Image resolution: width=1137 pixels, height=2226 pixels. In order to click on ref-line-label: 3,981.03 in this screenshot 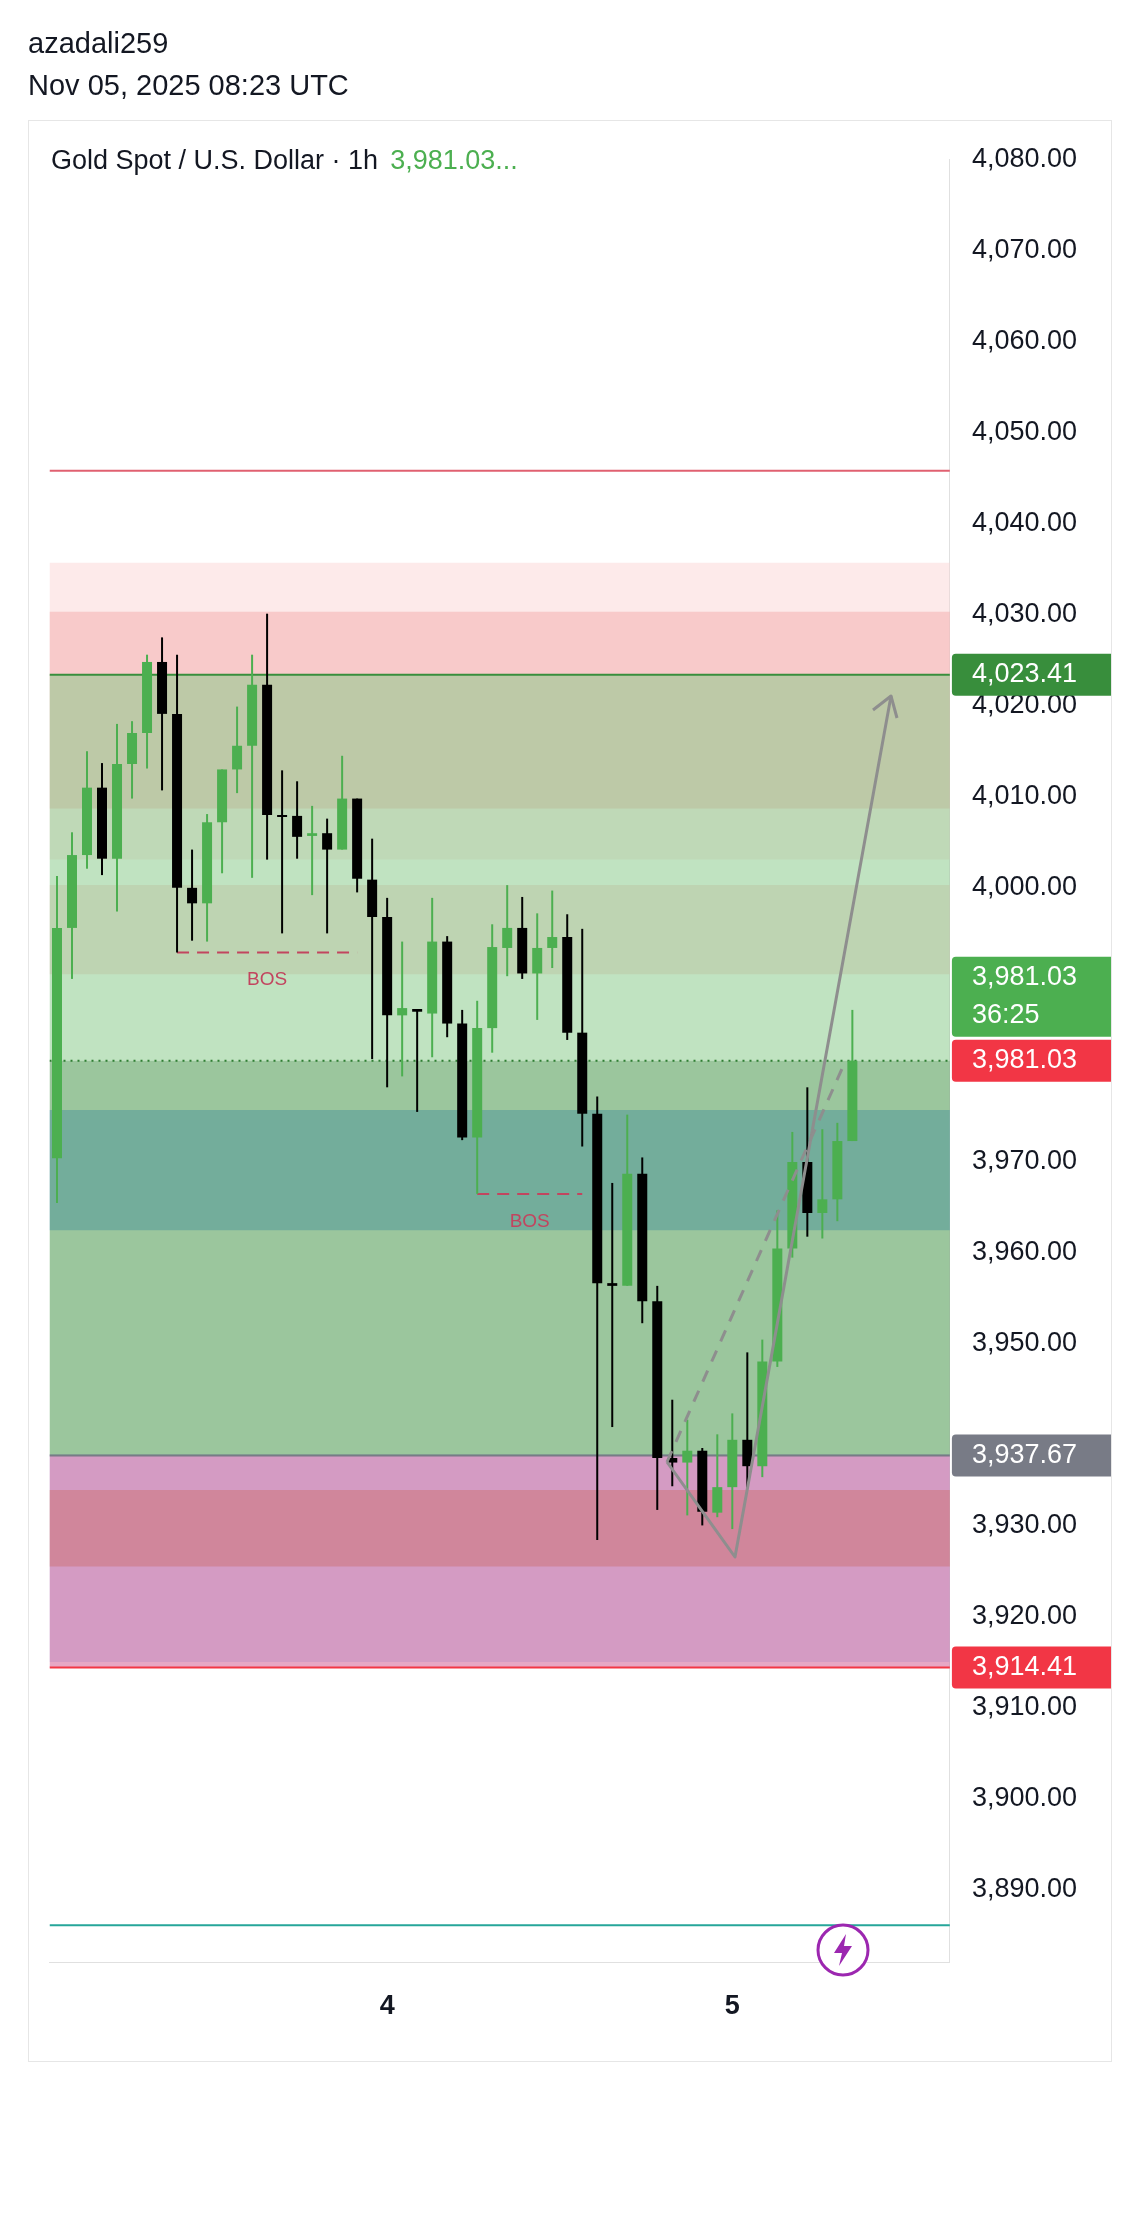, I will do `click(1024, 1059)`.